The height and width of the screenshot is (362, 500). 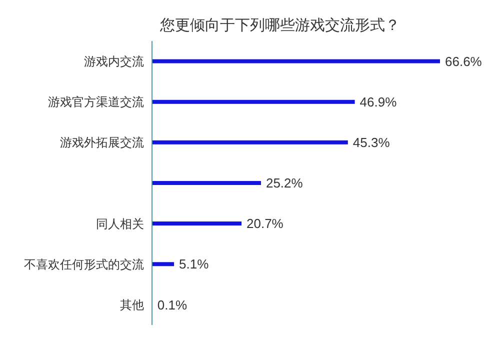 I want to click on y-tick-label: 游戏官方渠道交流, so click(x=96, y=102).